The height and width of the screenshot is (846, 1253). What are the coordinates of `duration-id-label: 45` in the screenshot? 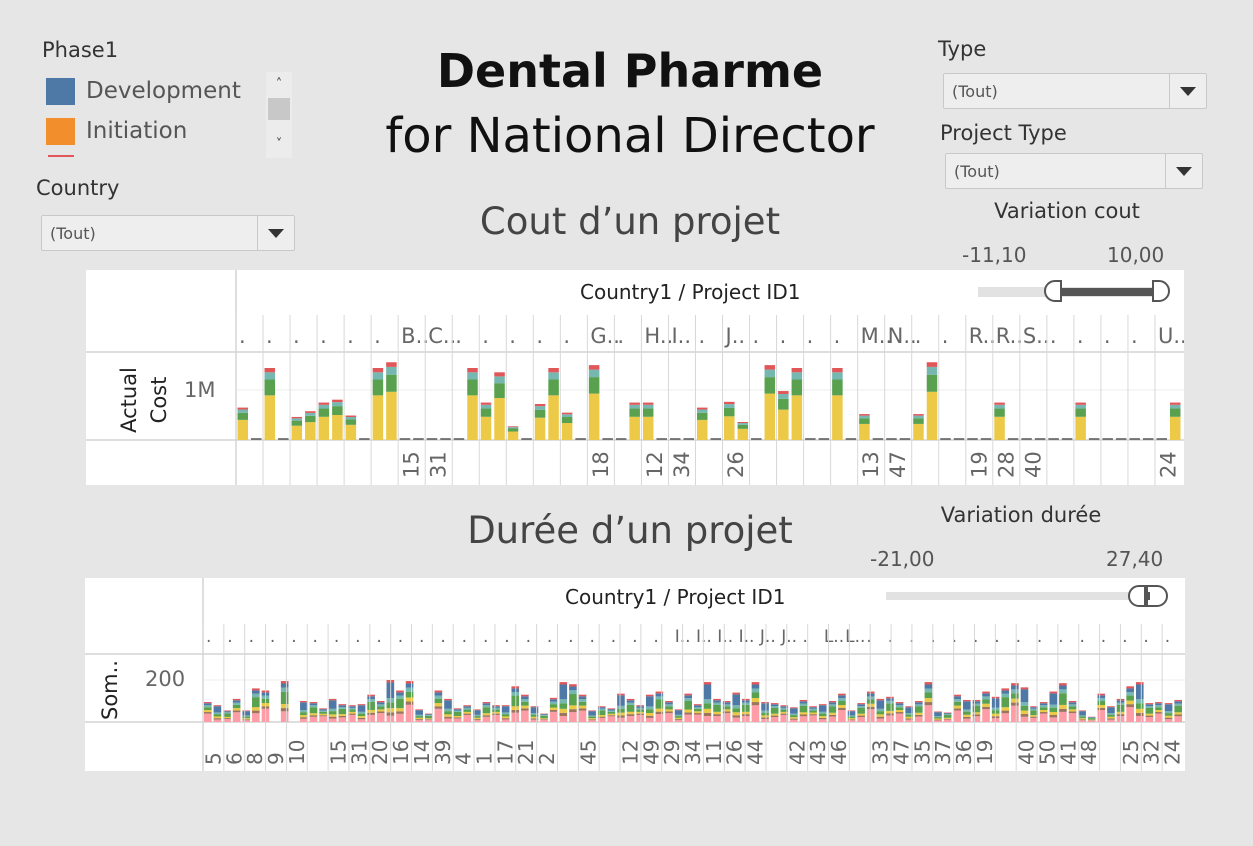 It's located at (589, 752).